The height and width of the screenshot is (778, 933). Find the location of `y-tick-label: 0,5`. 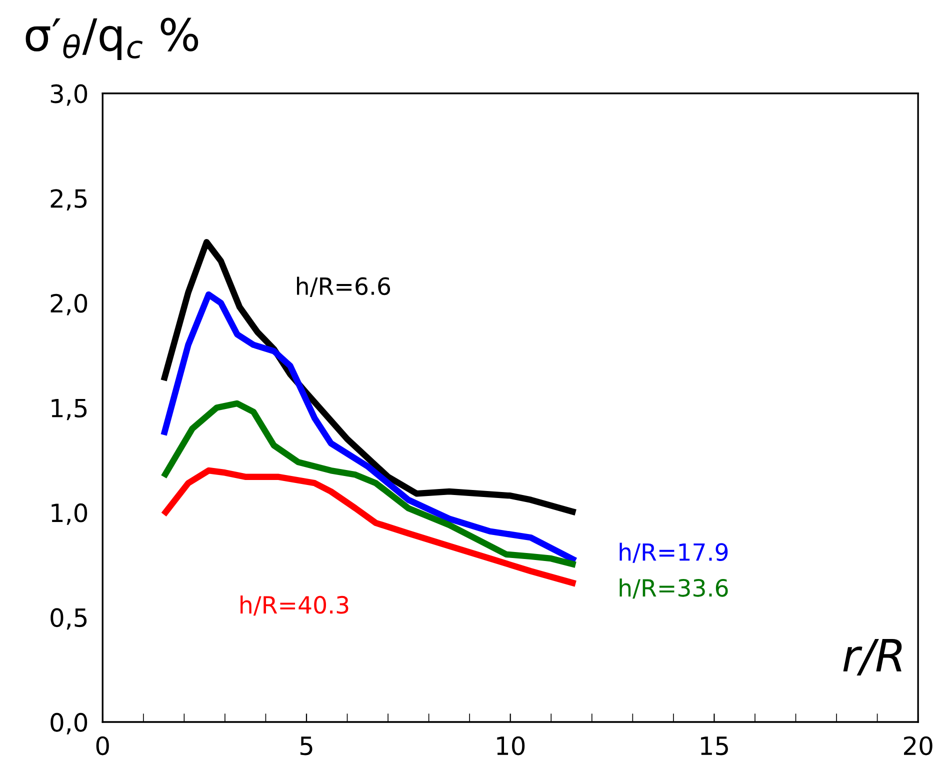

y-tick-label: 0,5 is located at coordinates (68, 619).